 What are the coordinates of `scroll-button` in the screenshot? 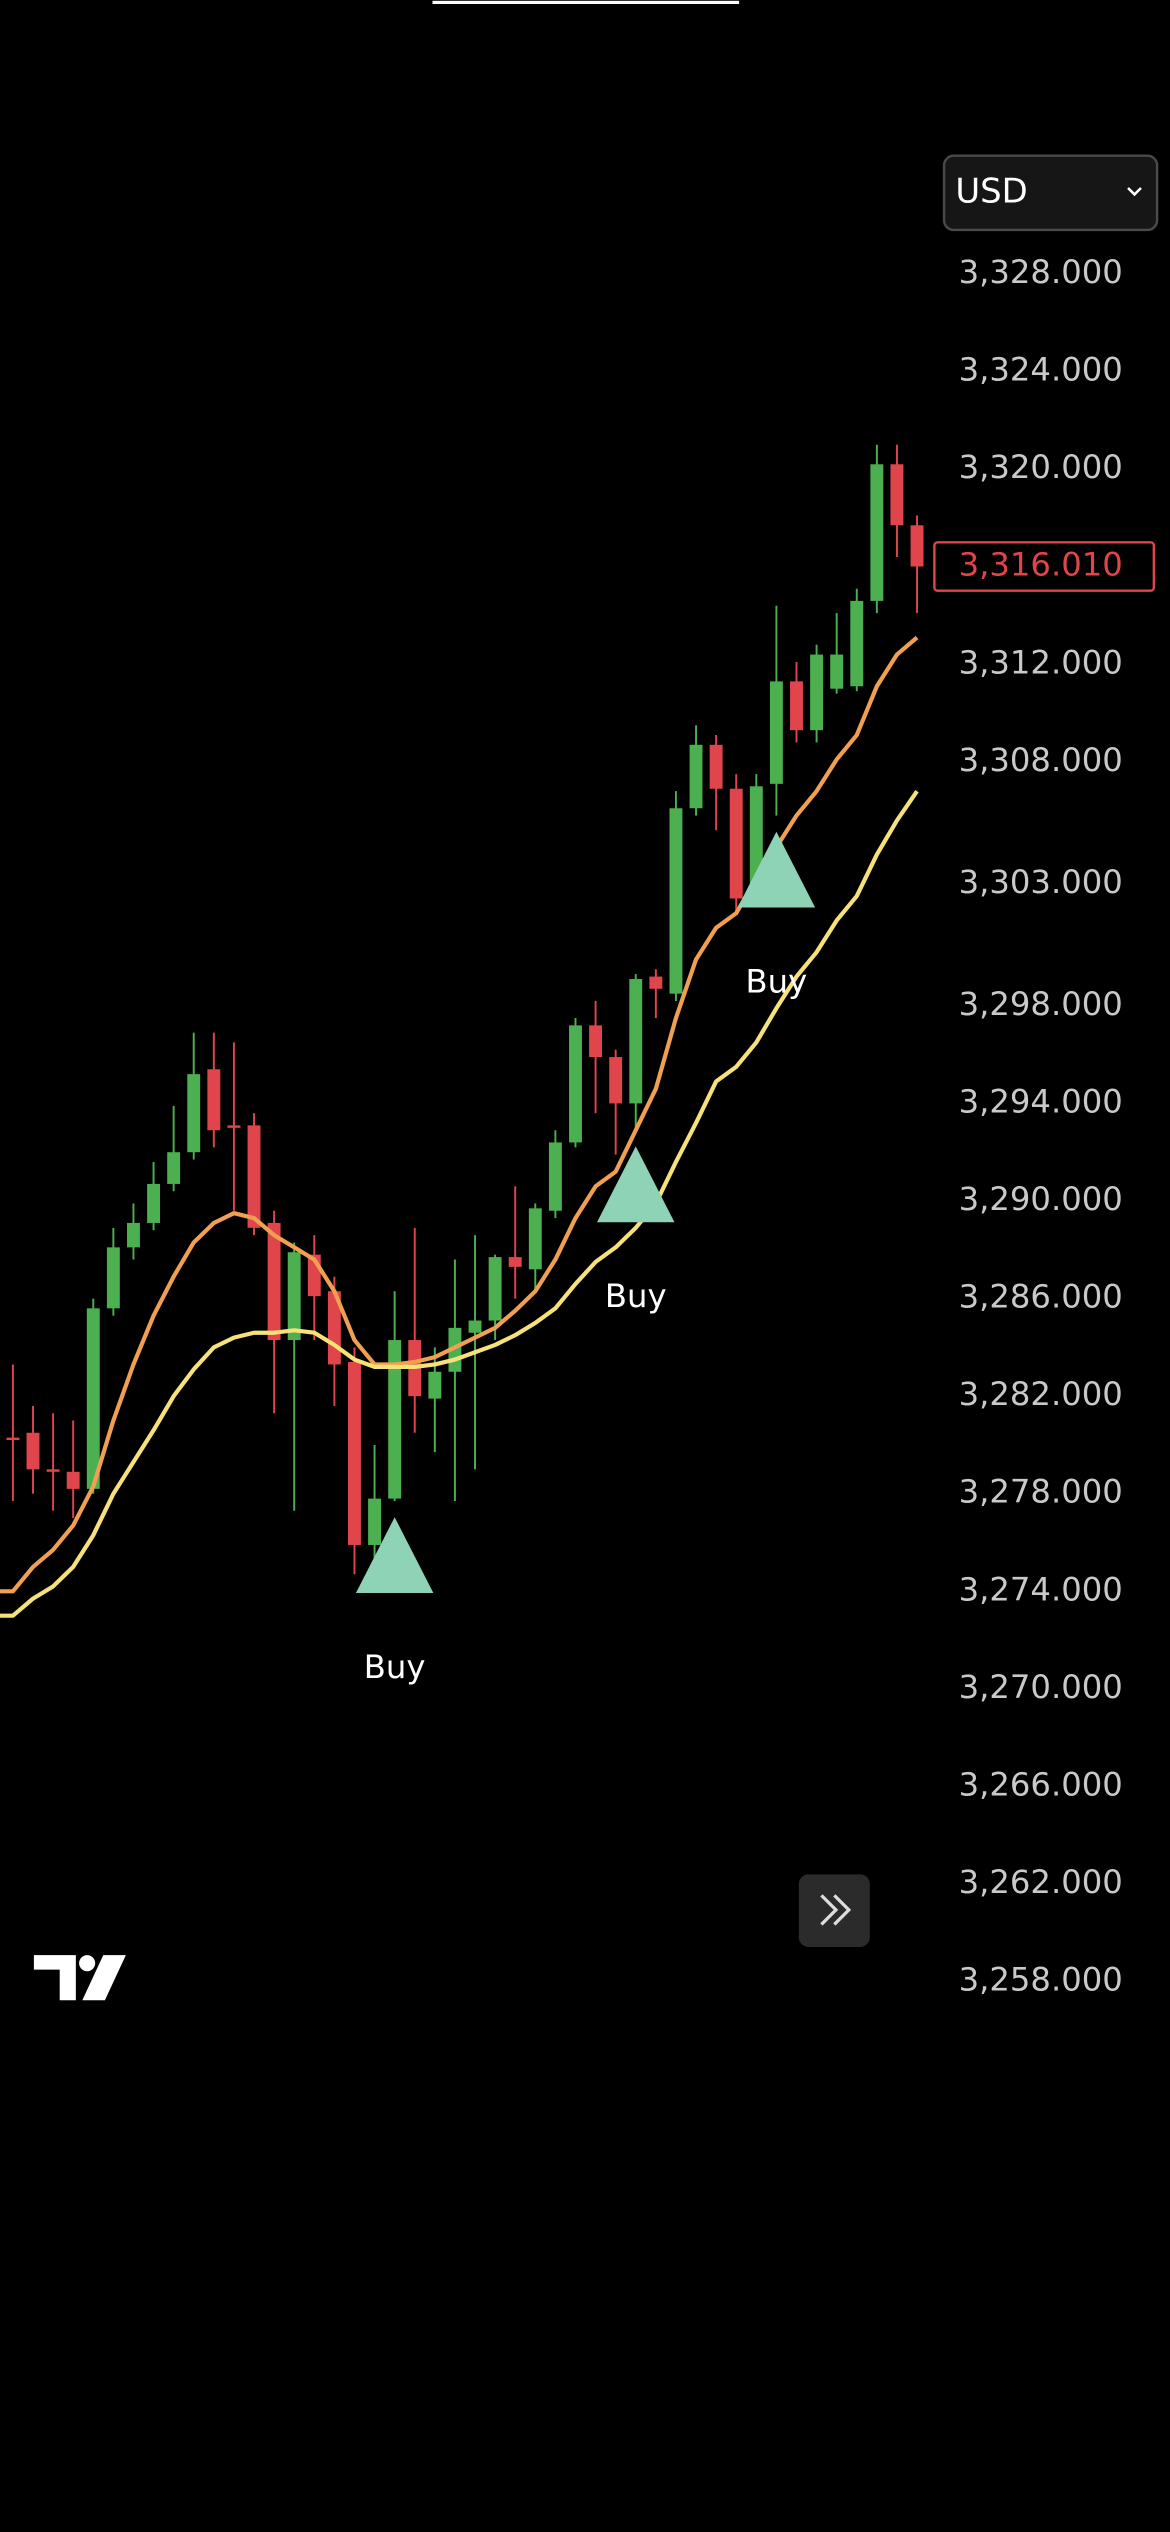 It's located at (834, 1911).